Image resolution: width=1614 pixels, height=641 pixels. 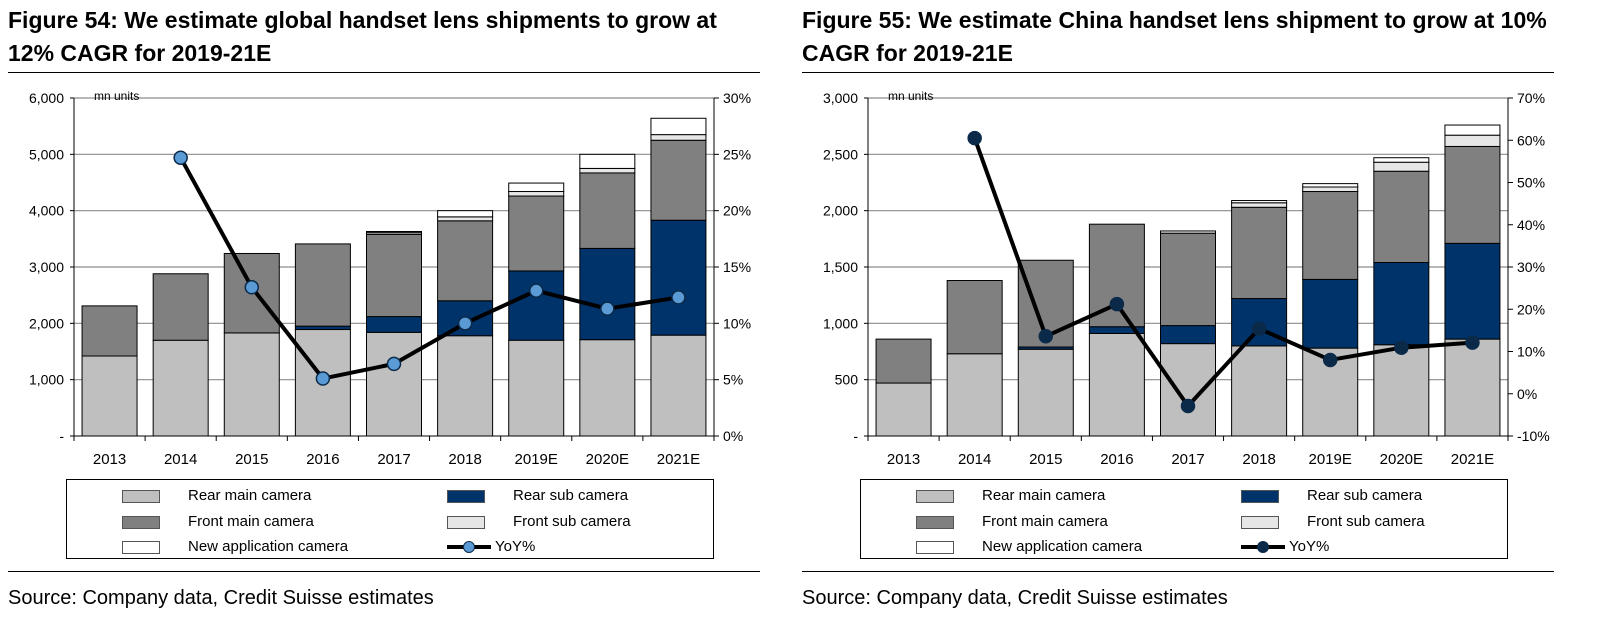 What do you see at coordinates (1531, 98) in the screenshot?
I see `y2-tick-label: 70%` at bounding box center [1531, 98].